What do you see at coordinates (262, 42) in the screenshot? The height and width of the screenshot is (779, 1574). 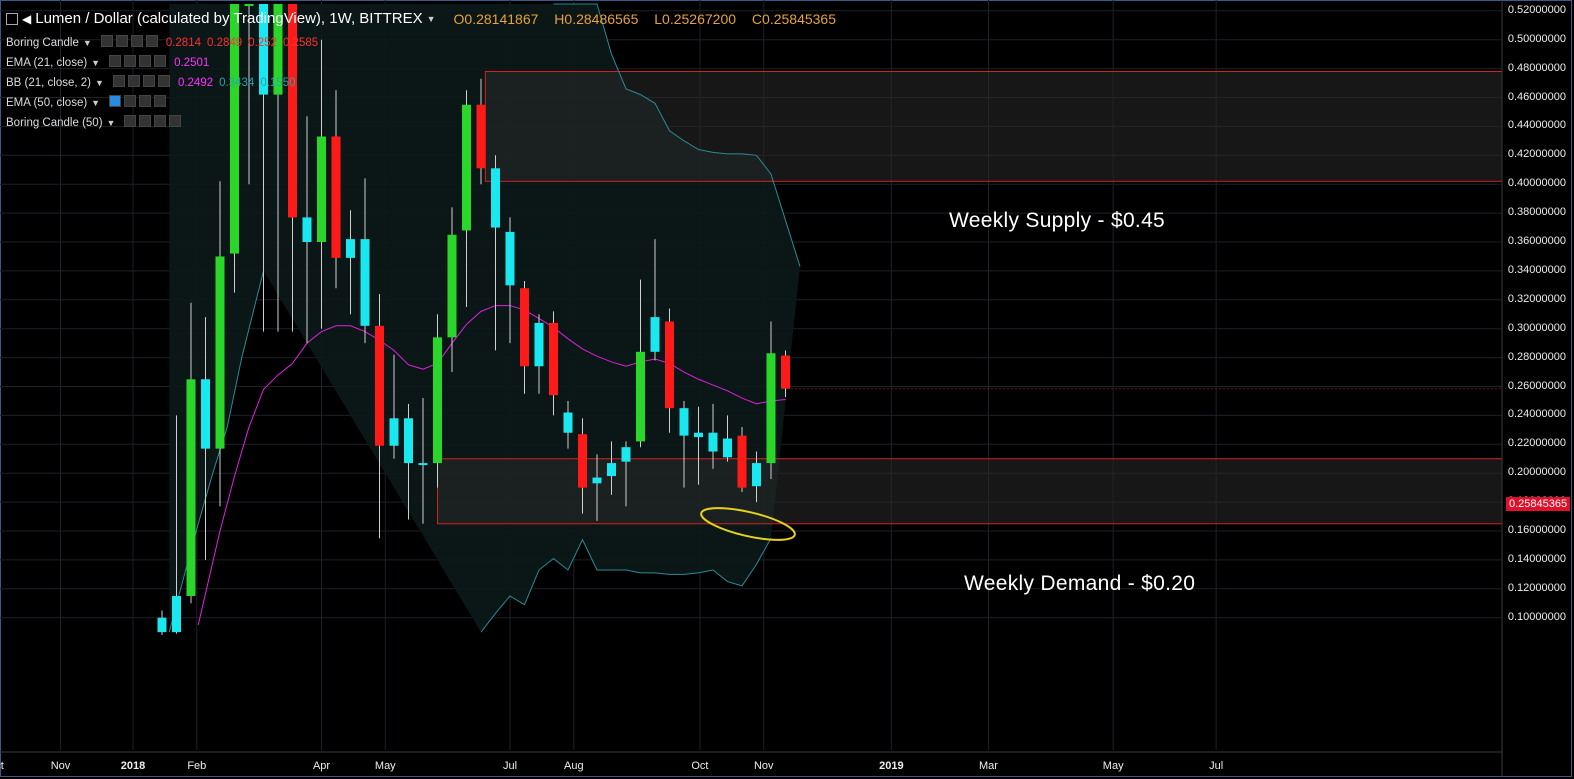 I see `indicator-value: 0.252` at bounding box center [262, 42].